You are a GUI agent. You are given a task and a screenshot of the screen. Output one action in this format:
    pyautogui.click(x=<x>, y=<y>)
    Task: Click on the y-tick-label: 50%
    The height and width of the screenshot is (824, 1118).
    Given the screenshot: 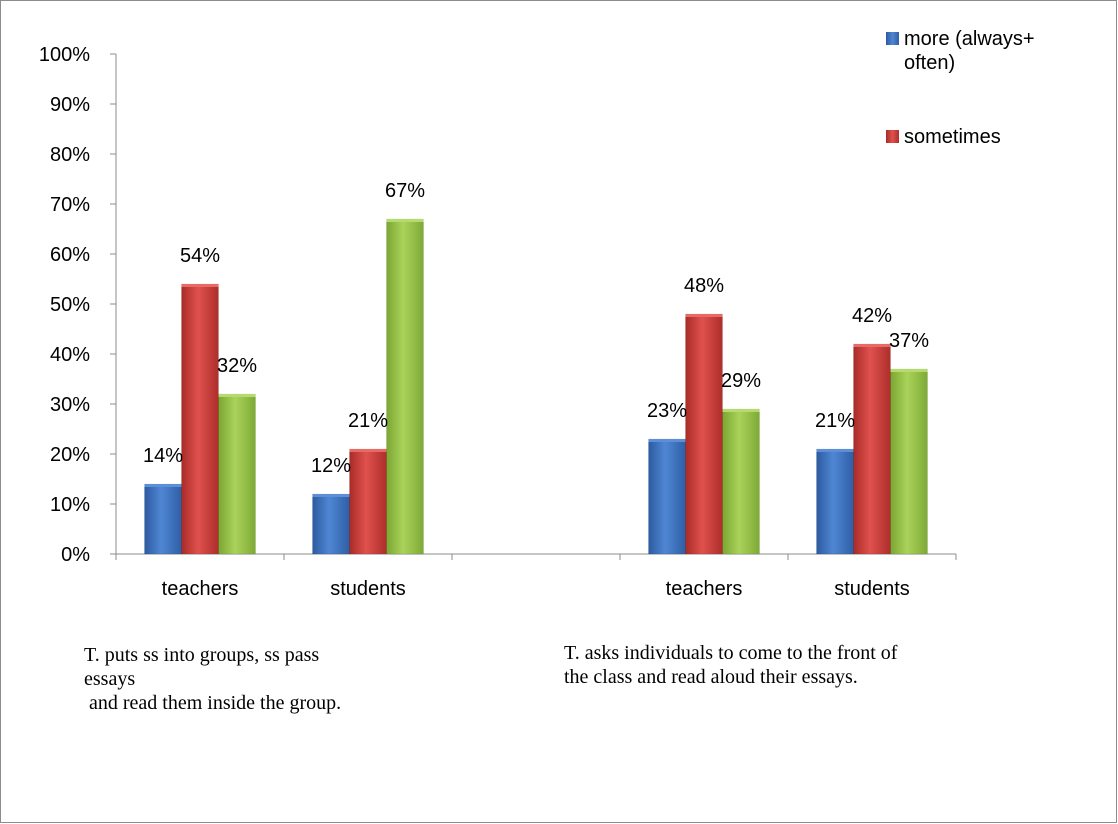 What is the action you would take?
    pyautogui.click(x=70, y=305)
    